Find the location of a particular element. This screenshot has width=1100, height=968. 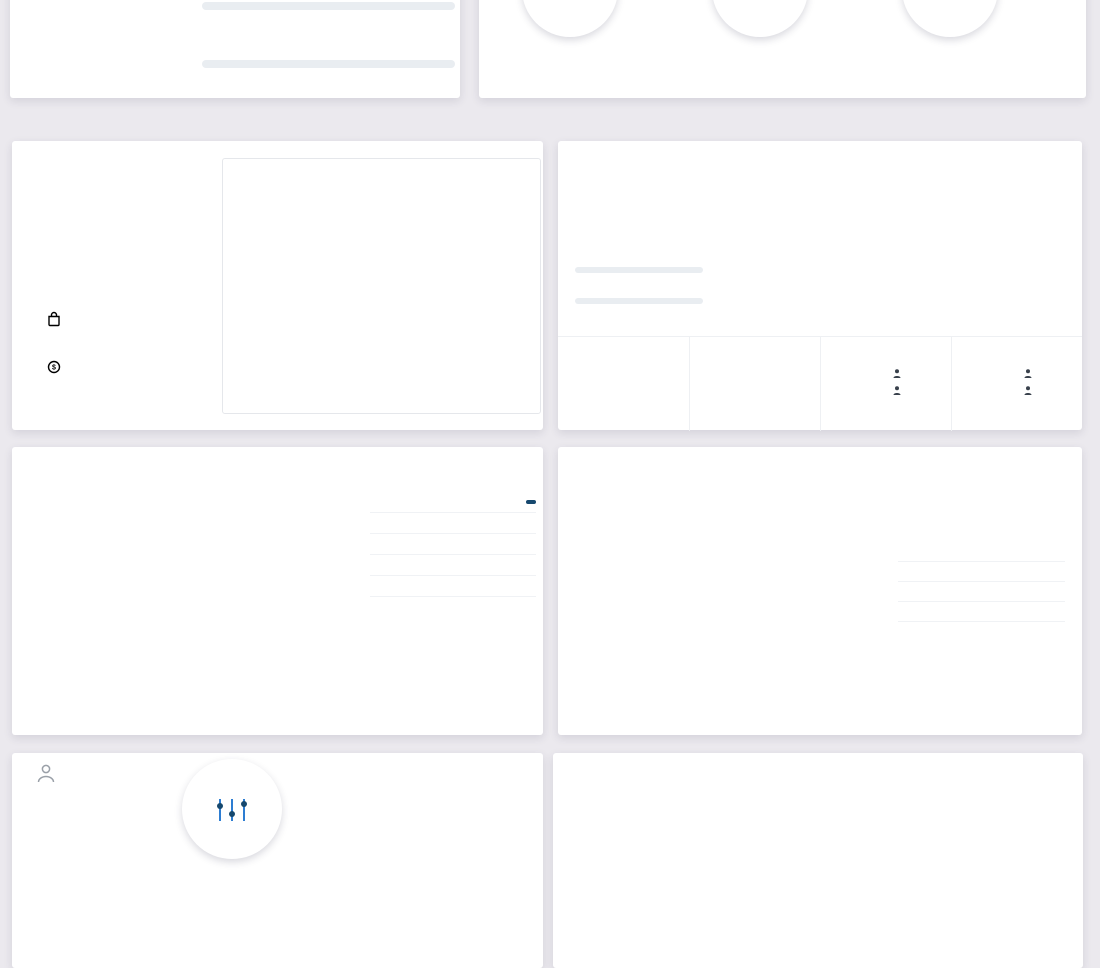

slide-radar: $ is located at coordinates (277, 285).